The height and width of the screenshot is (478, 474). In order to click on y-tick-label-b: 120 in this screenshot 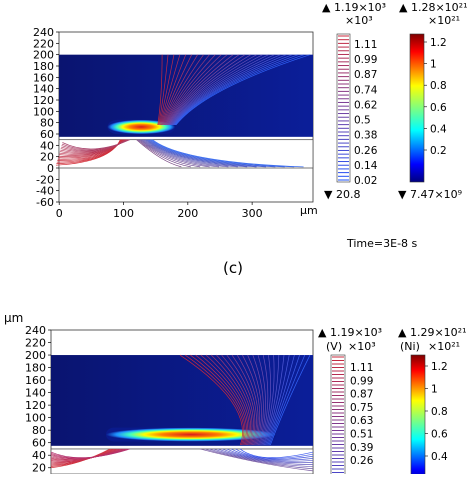, I will do `click(35, 405)`.